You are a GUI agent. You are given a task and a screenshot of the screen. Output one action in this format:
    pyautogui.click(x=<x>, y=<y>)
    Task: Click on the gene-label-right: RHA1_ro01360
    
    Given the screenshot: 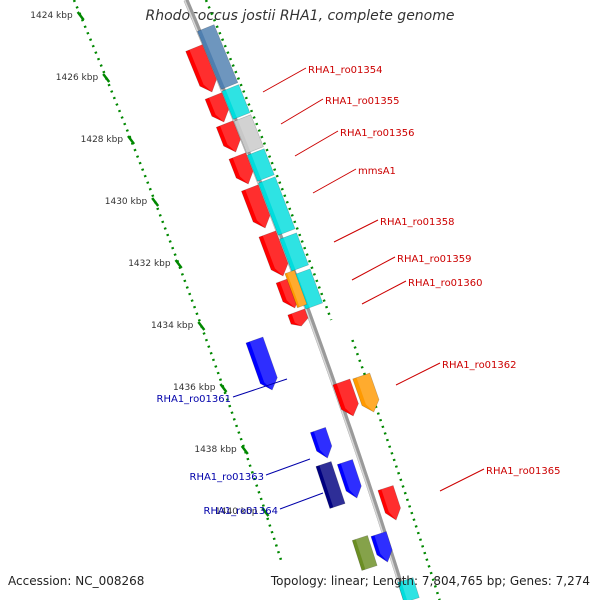 What is the action you would take?
    pyautogui.click(x=445, y=283)
    